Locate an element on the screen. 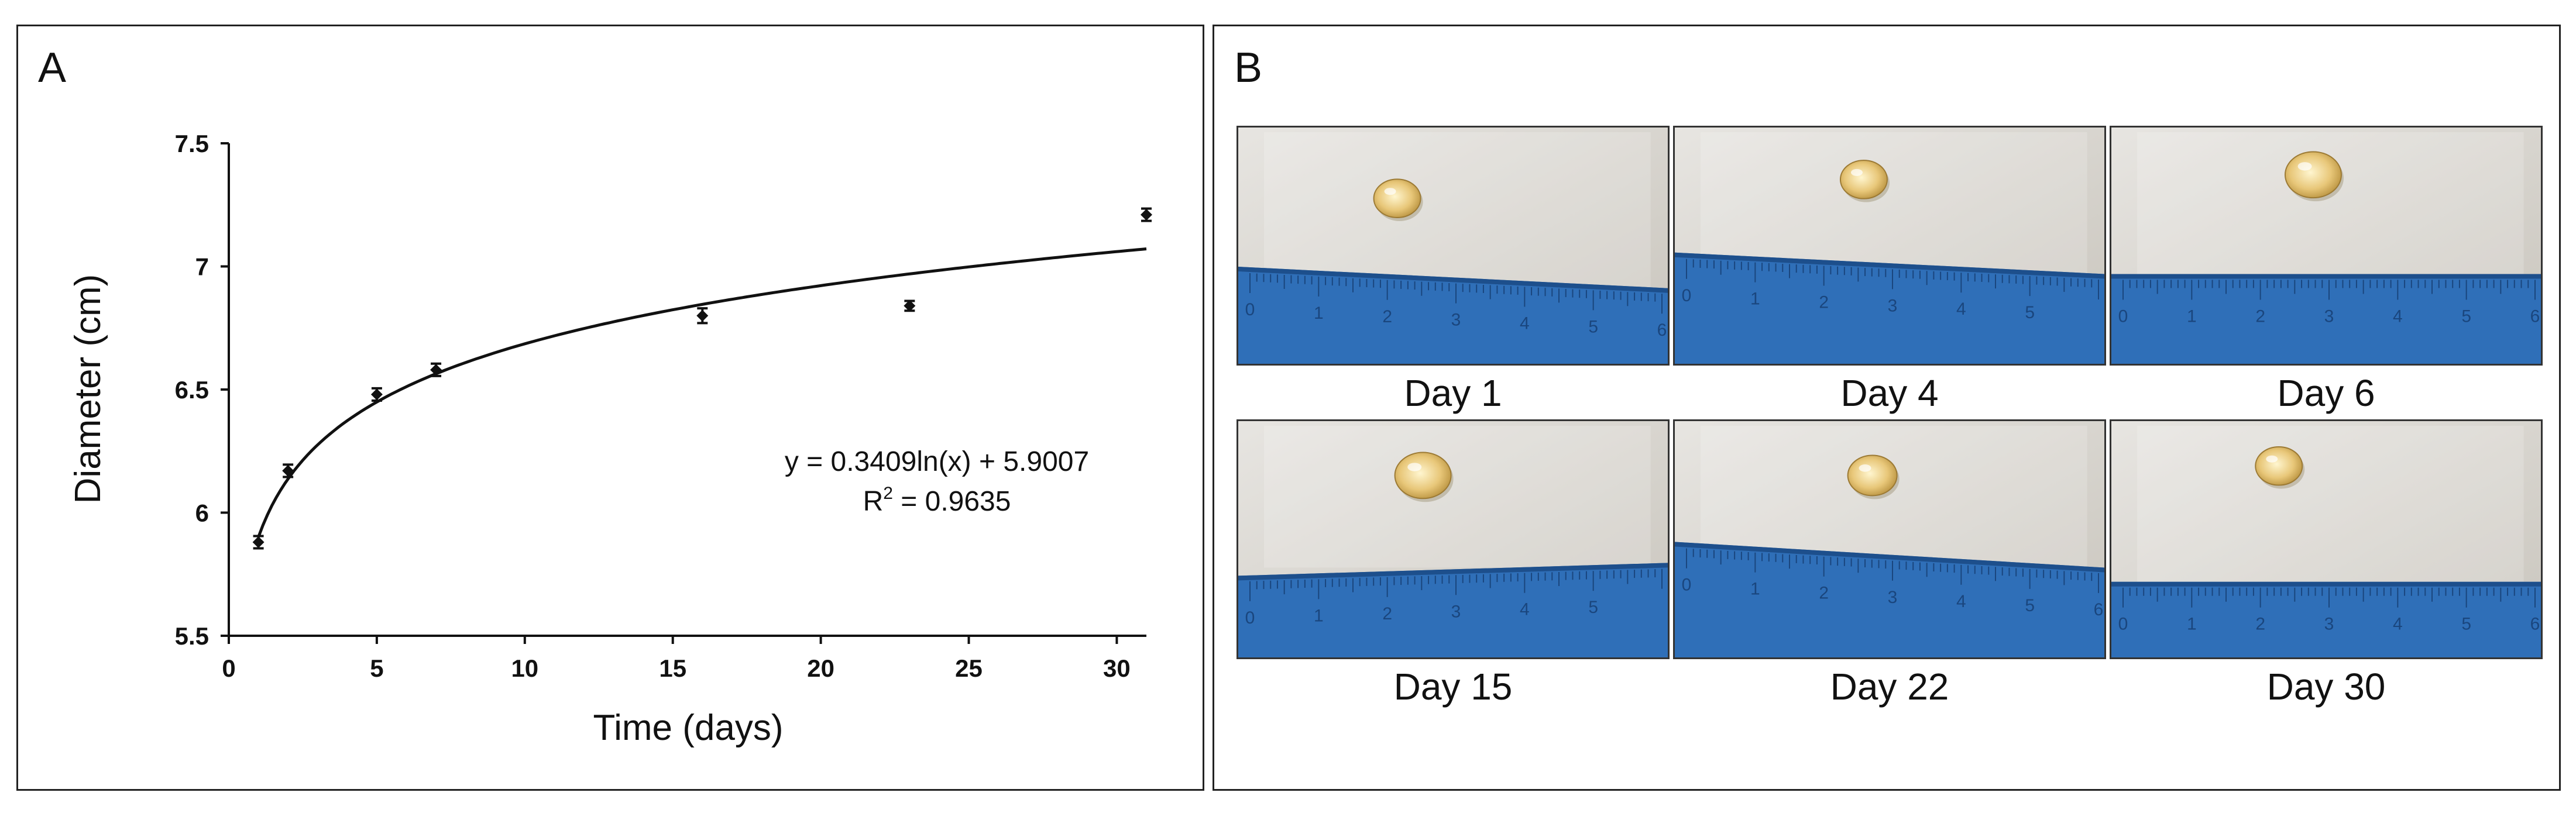  data-points is located at coordinates (702, 378).